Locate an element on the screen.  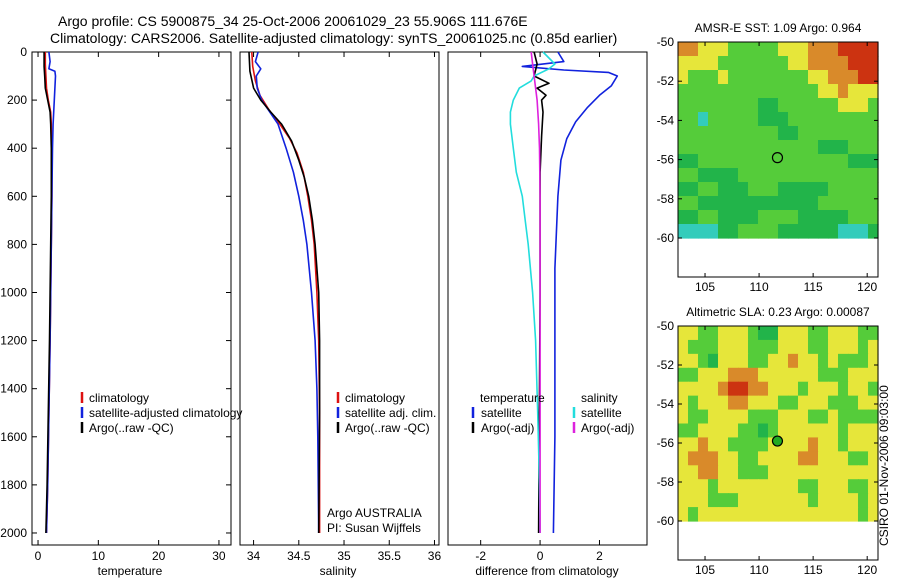
sla-map-title: Altimetric SLA: 0.23 Argo: 0.00087 is located at coordinates (778, 312).